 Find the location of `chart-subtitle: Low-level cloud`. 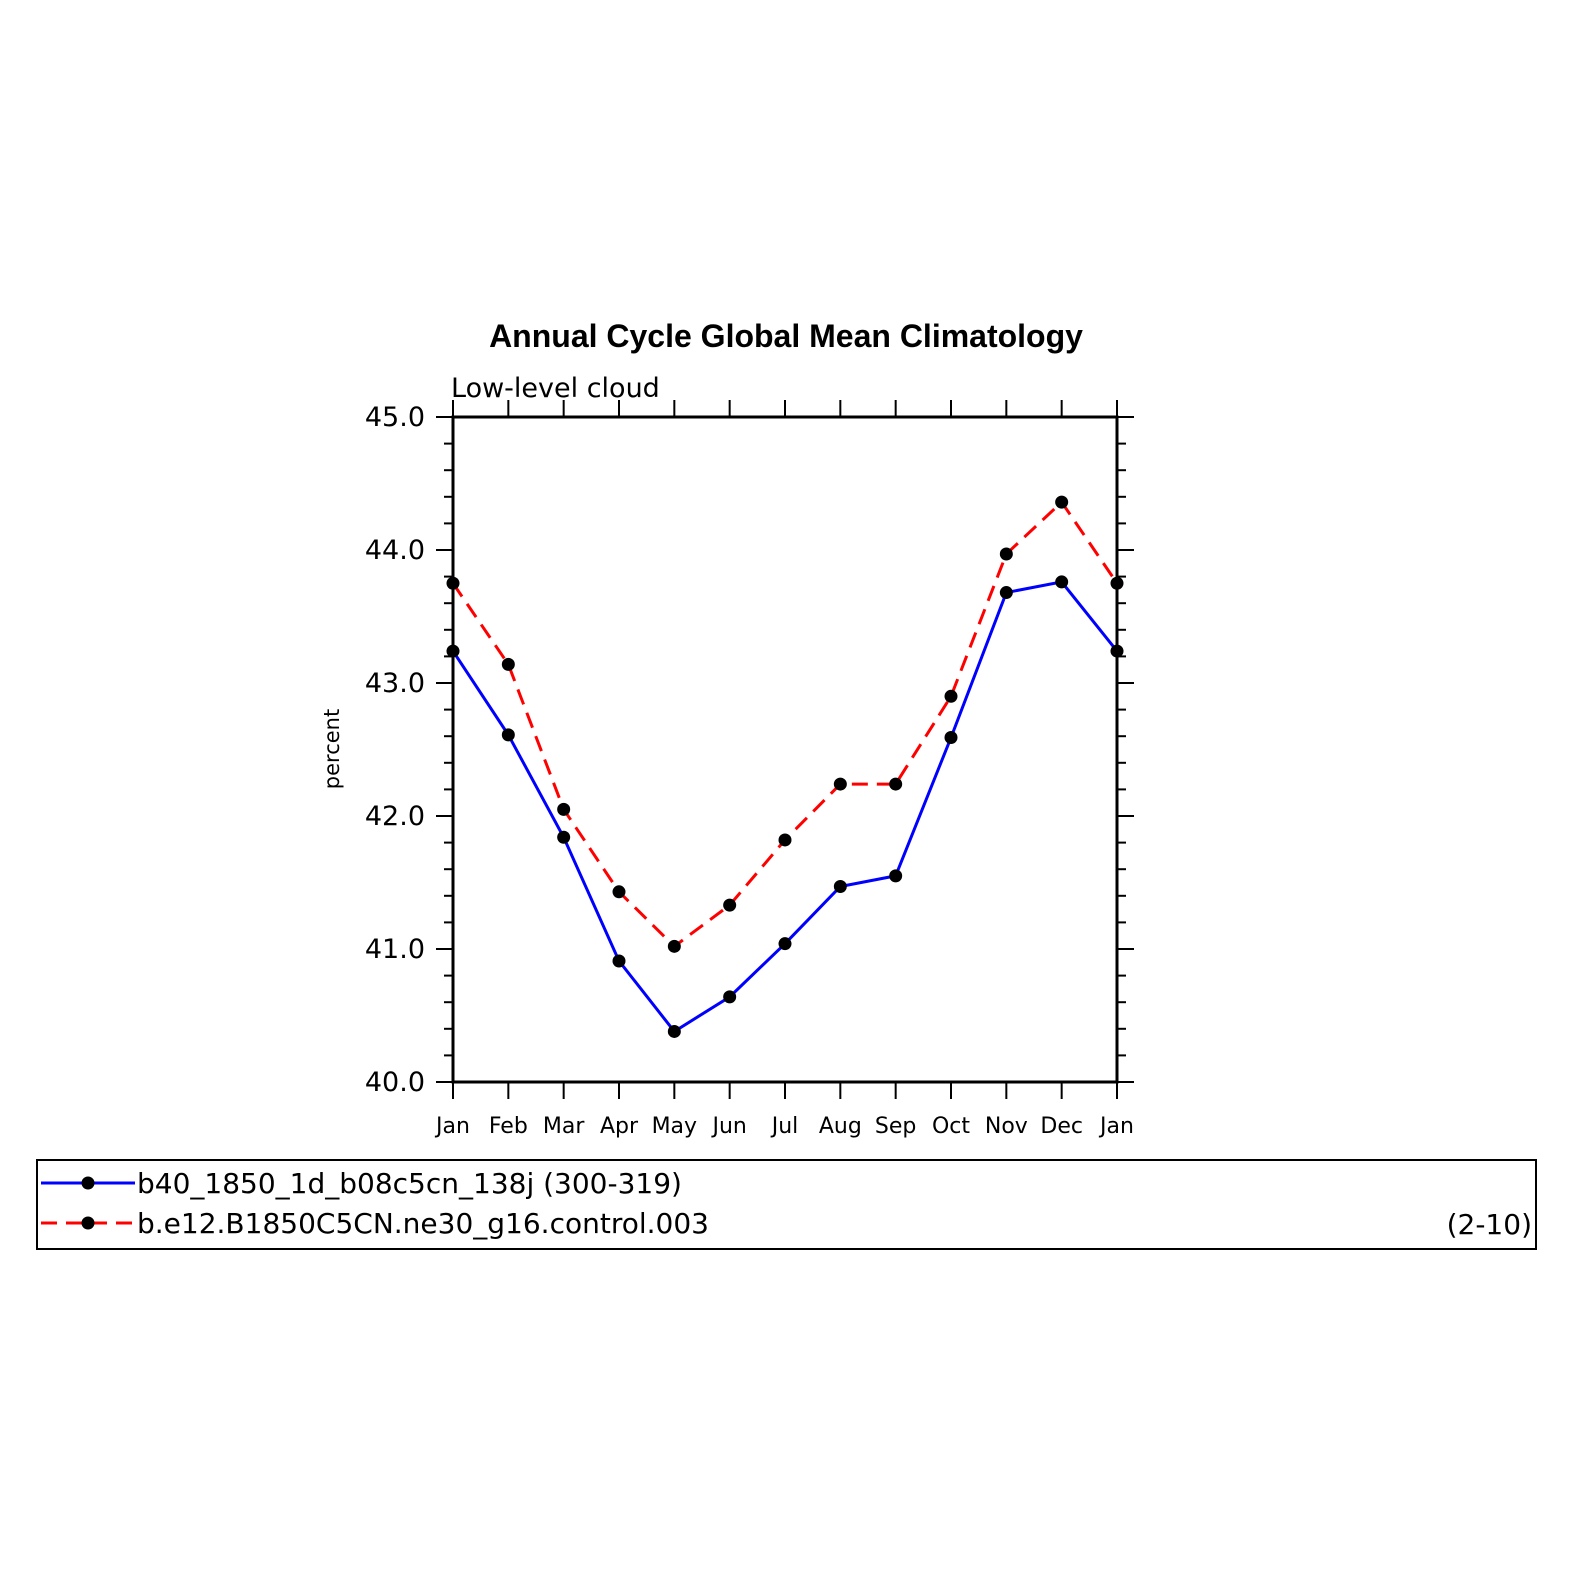

chart-subtitle: Low-level cloud is located at coordinates (555, 388).